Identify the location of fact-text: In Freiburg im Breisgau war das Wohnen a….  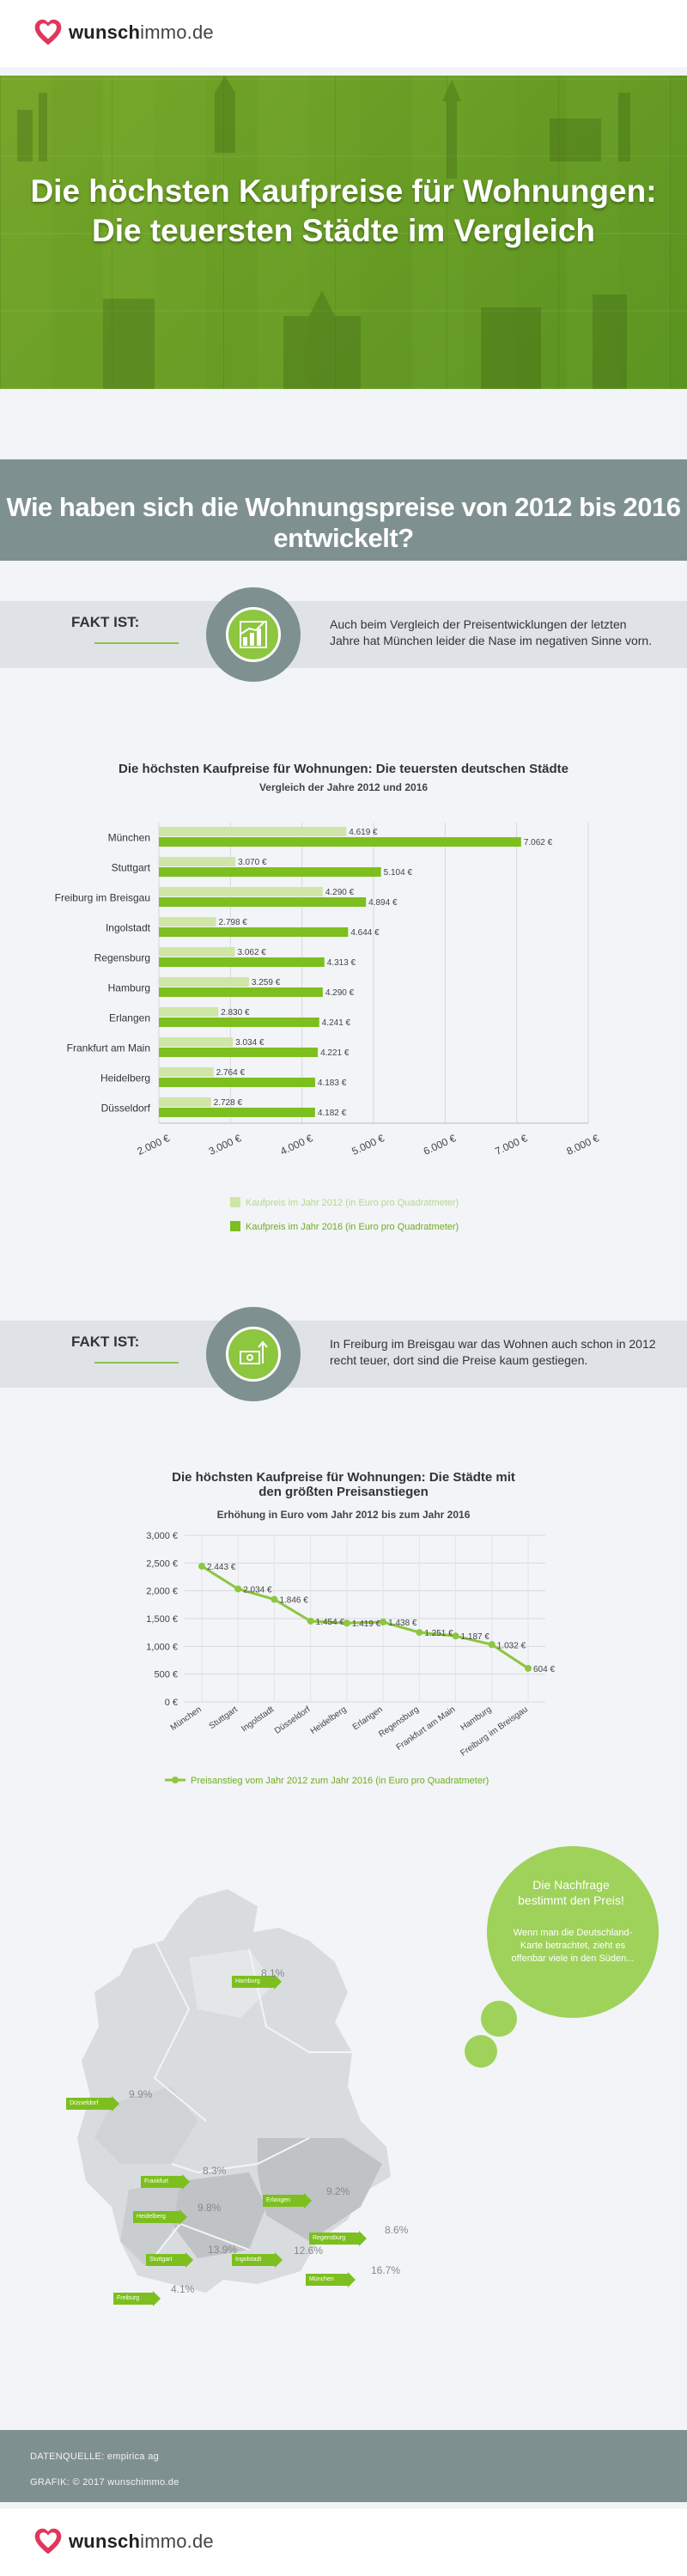
(493, 1352).